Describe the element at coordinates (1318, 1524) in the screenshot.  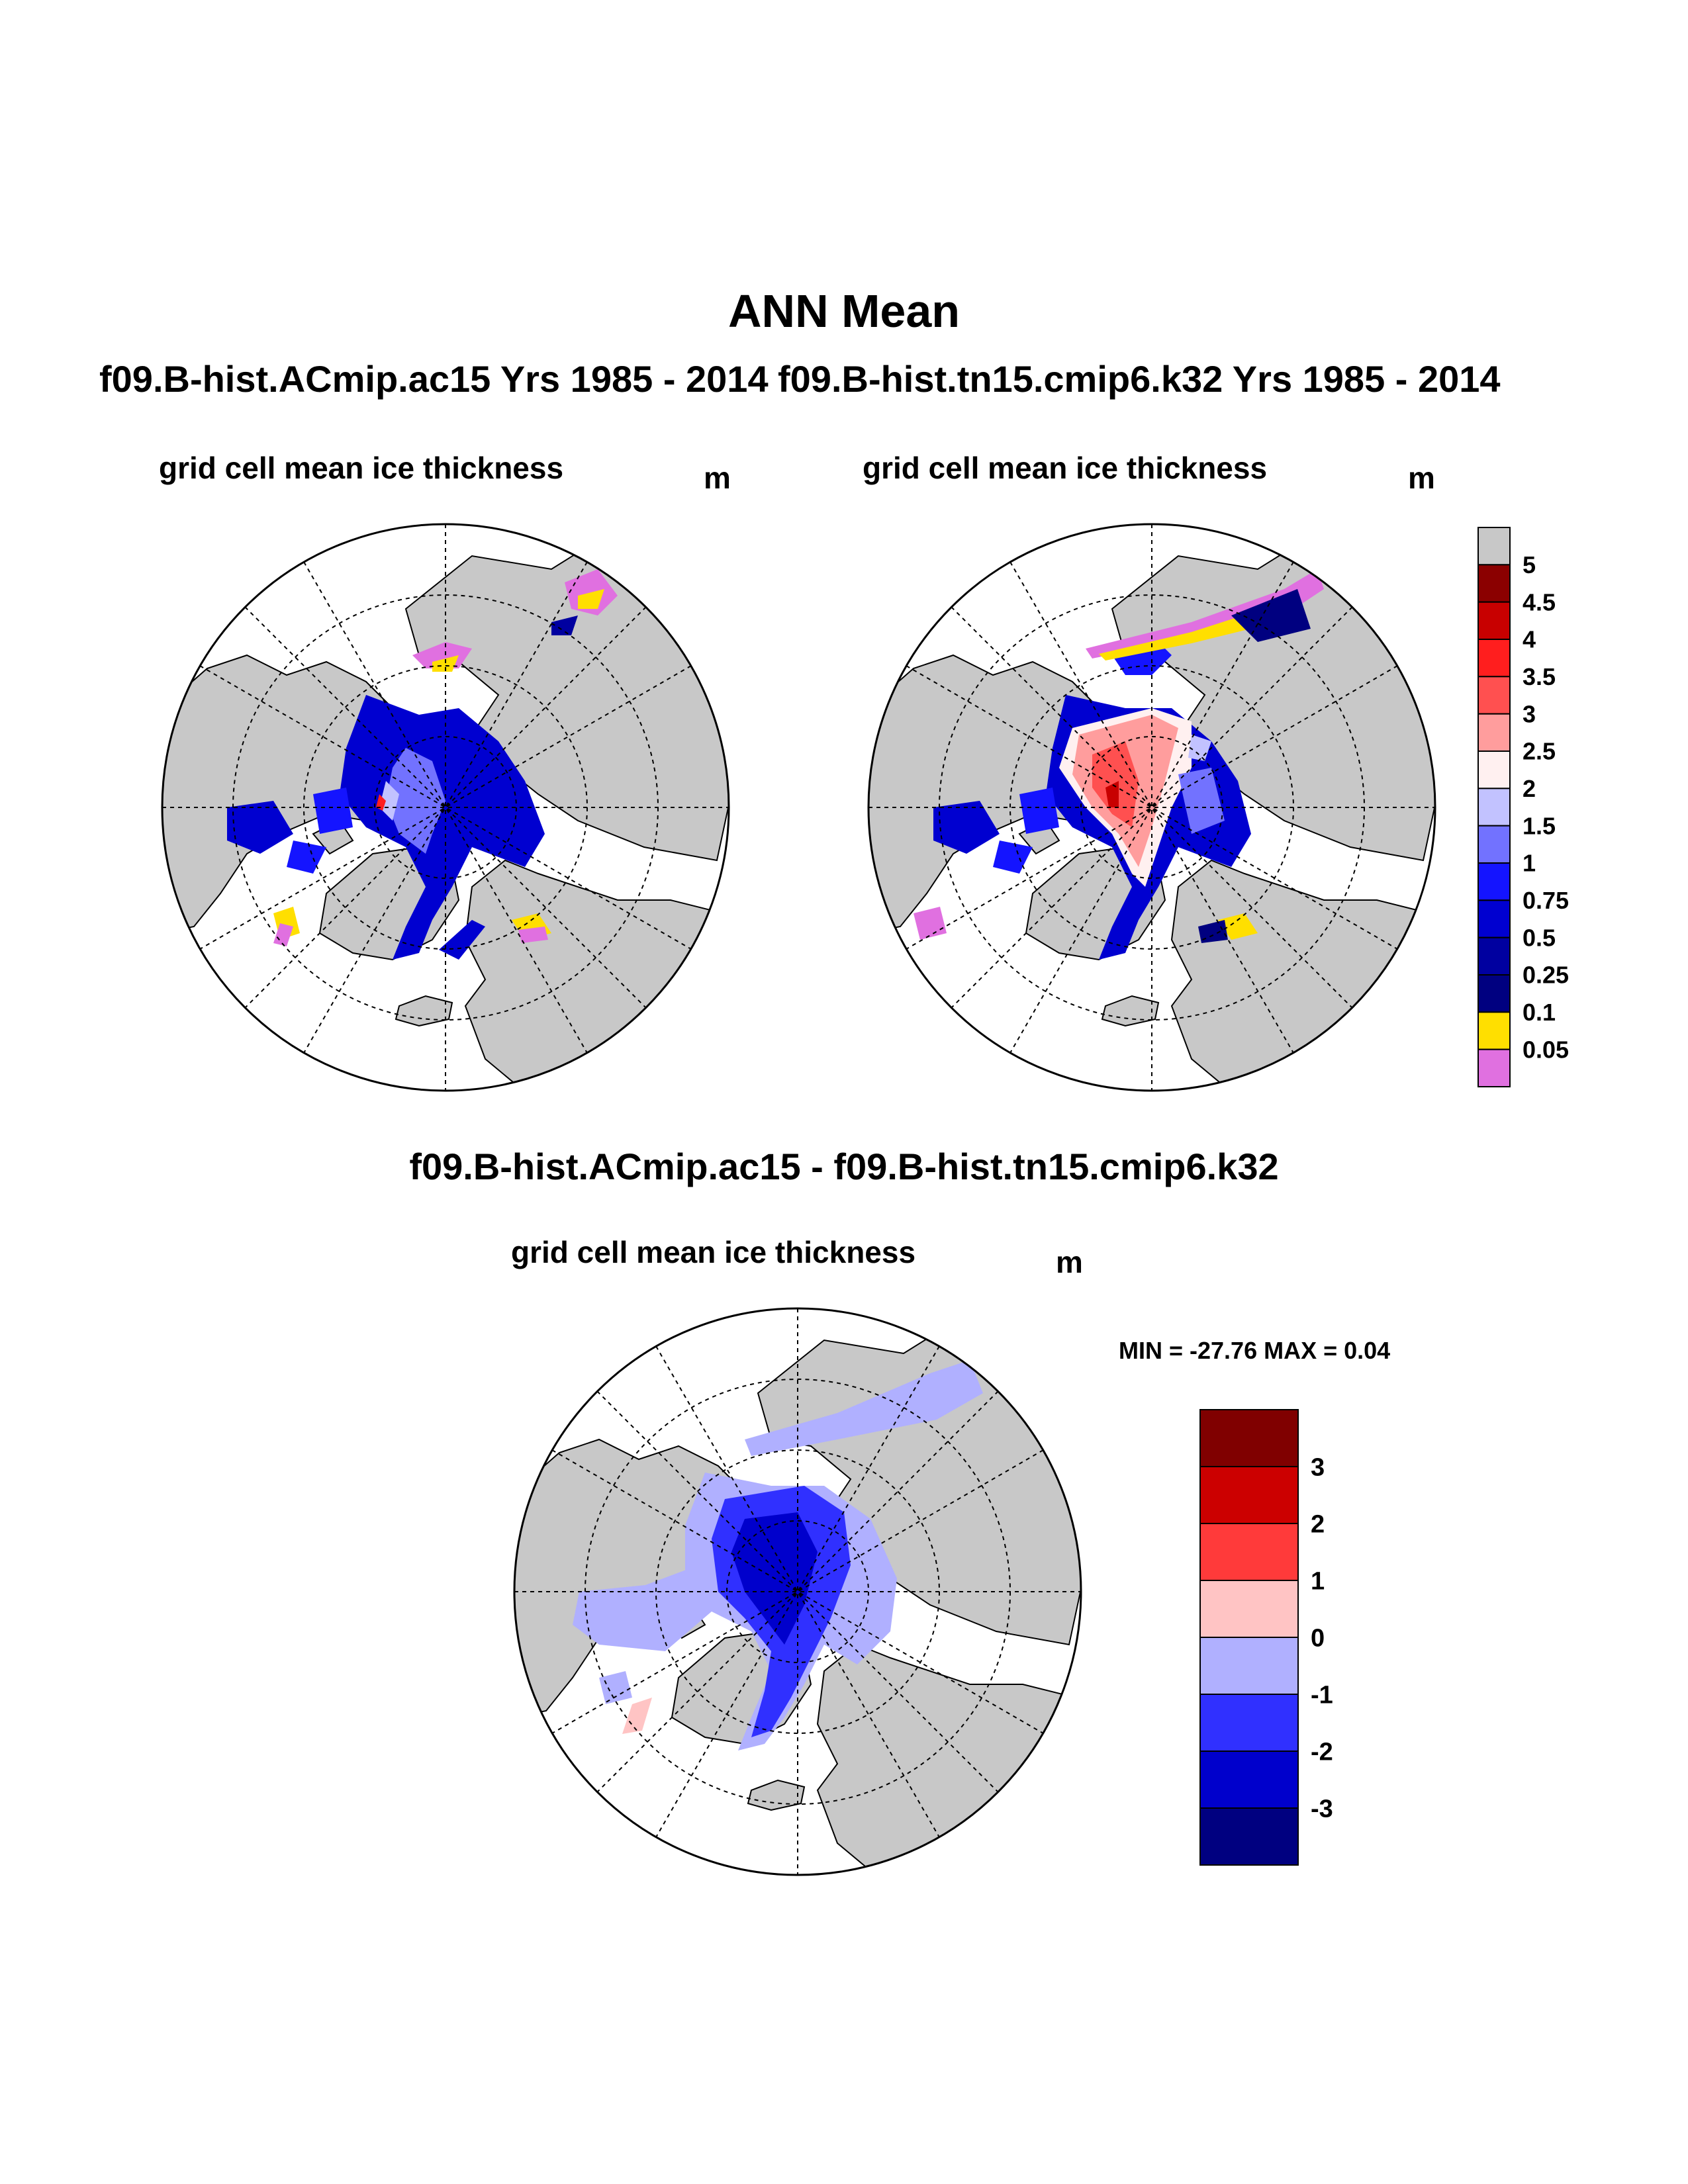
I see `diff-colorbar-tick-label: 2` at that location.